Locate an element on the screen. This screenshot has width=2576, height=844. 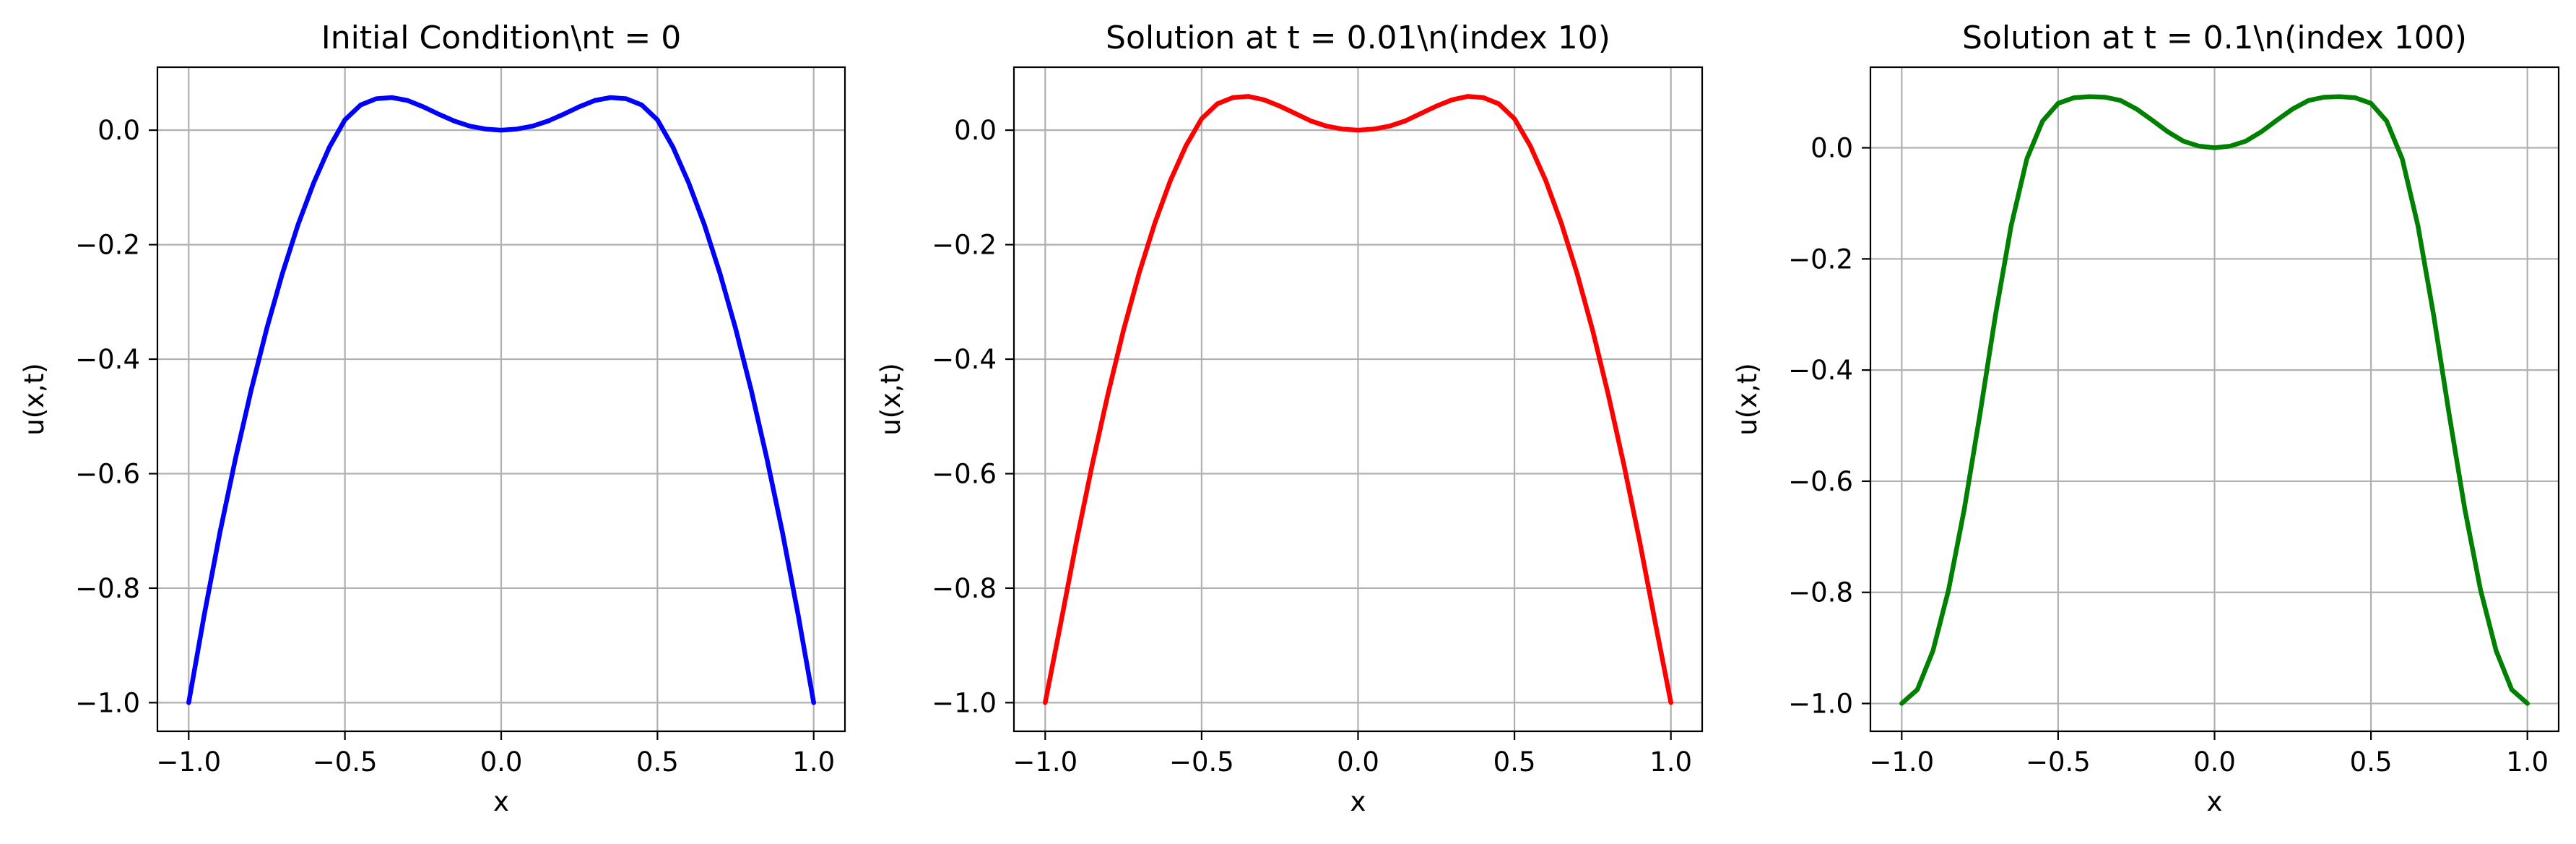
x-tick-label-3-0: −1.0 is located at coordinates (1901, 762).